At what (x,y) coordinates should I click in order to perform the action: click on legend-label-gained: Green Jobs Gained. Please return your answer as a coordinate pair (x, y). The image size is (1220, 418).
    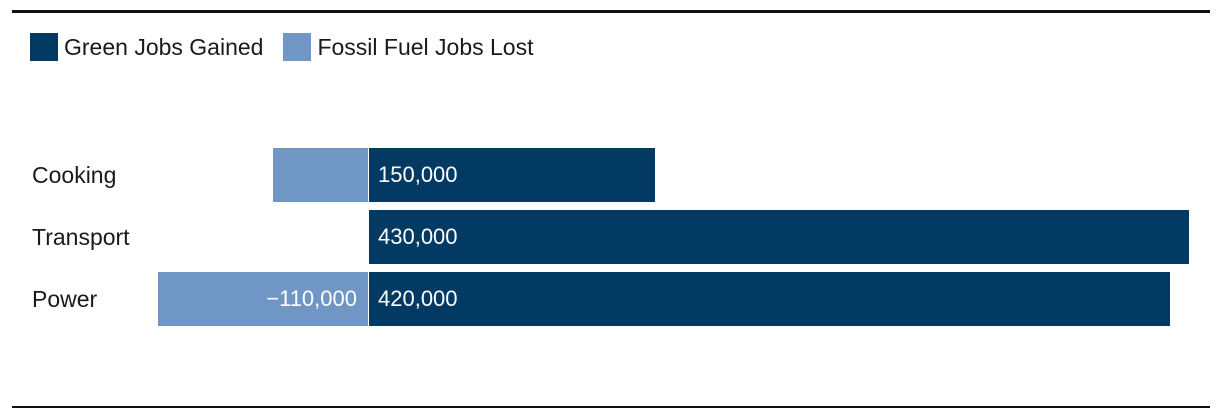
    Looking at the image, I should click on (164, 47).